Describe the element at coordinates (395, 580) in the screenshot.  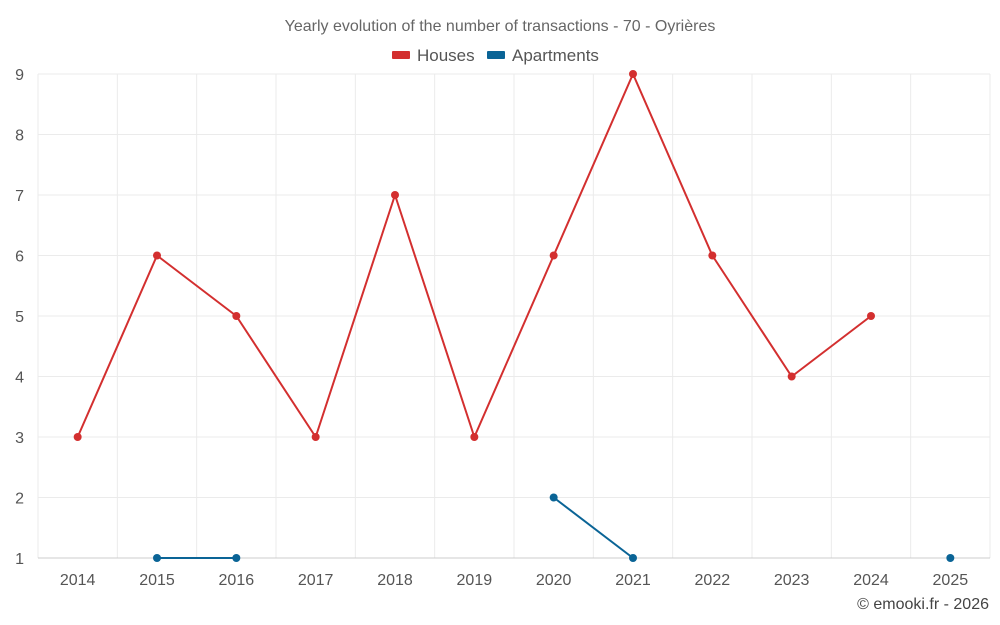
I see `x-tick-label: 2018` at that location.